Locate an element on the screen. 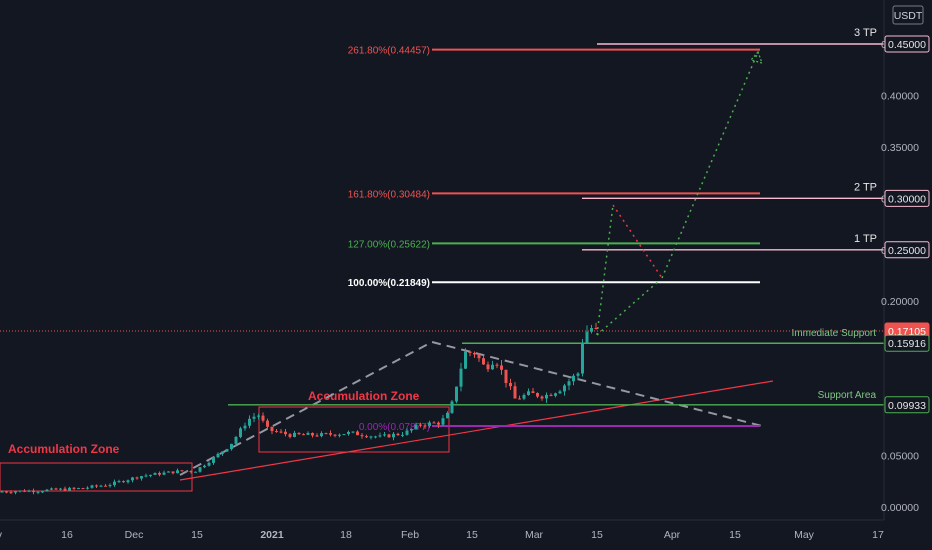 Image resolution: width=932 pixels, height=550 pixels. svg-text: 0.15916 is located at coordinates (907, 344).